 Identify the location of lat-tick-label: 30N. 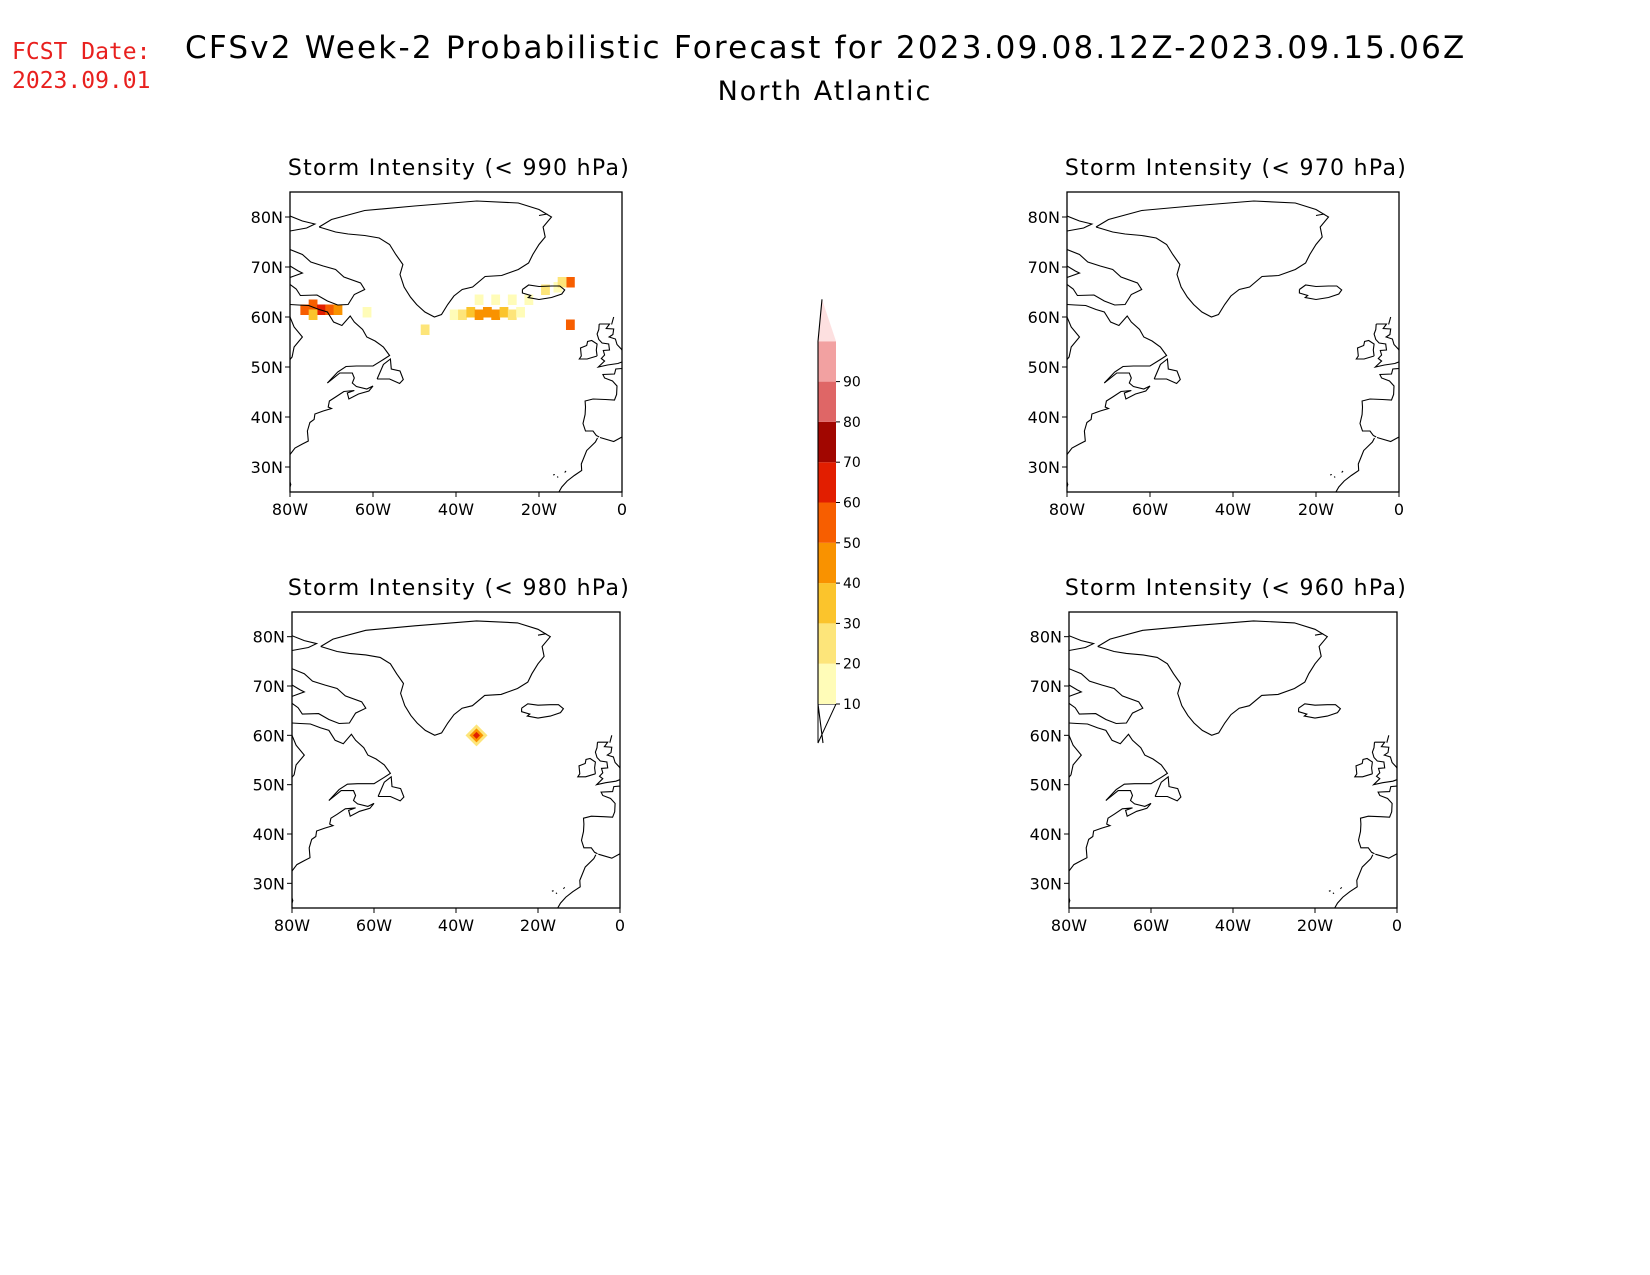
(1046, 883).